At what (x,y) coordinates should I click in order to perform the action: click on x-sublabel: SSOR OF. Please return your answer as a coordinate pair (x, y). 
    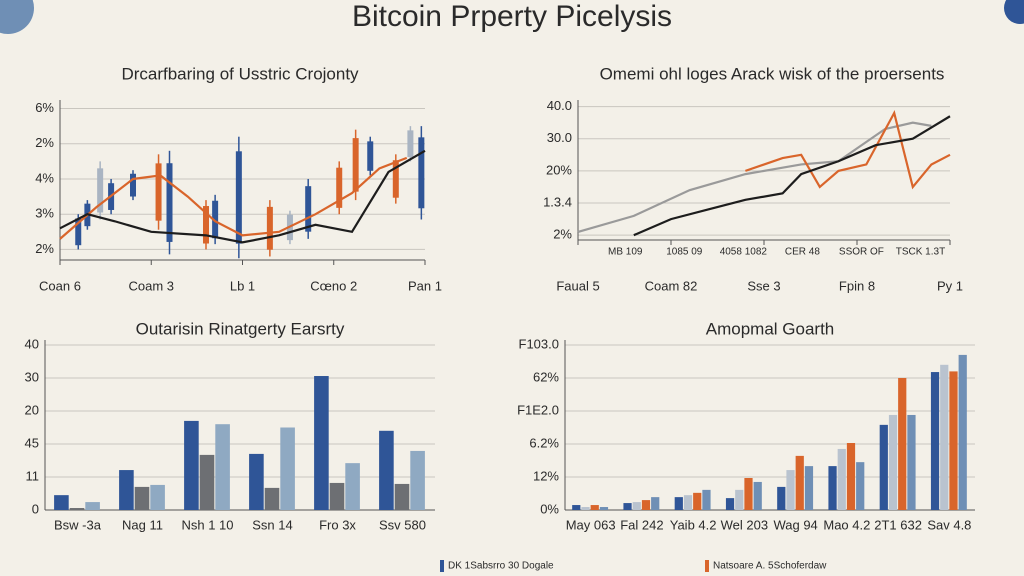
    Looking at the image, I should click on (861, 252).